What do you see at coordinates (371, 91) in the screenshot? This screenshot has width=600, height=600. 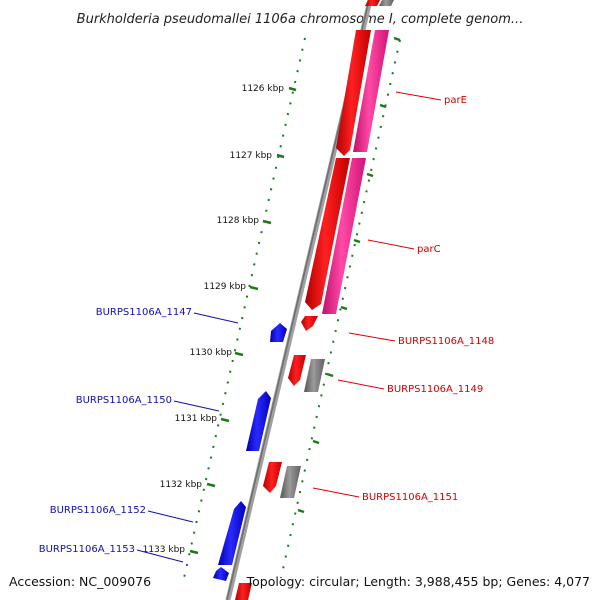 I see `gene-rna-parE` at bounding box center [371, 91].